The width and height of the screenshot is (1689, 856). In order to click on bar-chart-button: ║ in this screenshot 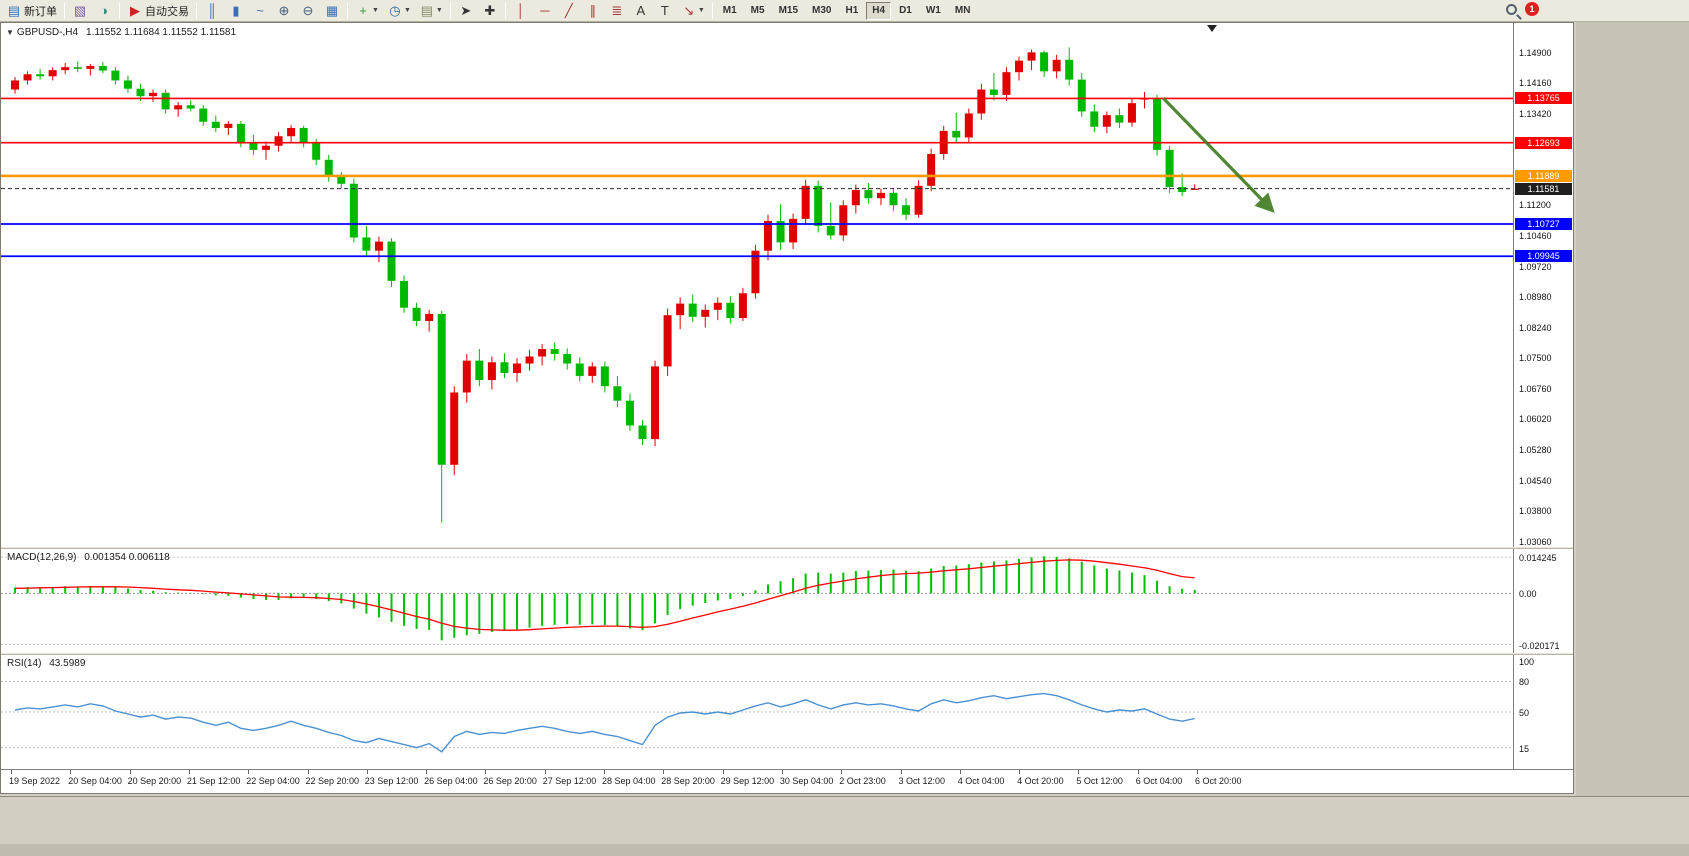, I will do `click(212, 11)`.